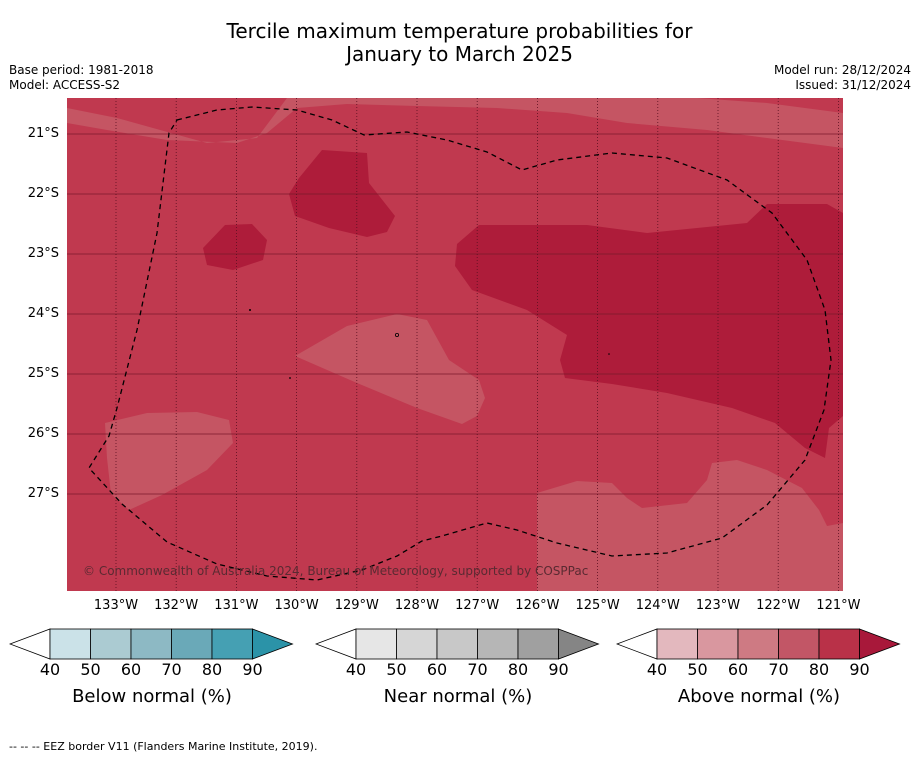 This screenshot has width=919, height=758. I want to click on region-light-southwest, so click(169, 461).